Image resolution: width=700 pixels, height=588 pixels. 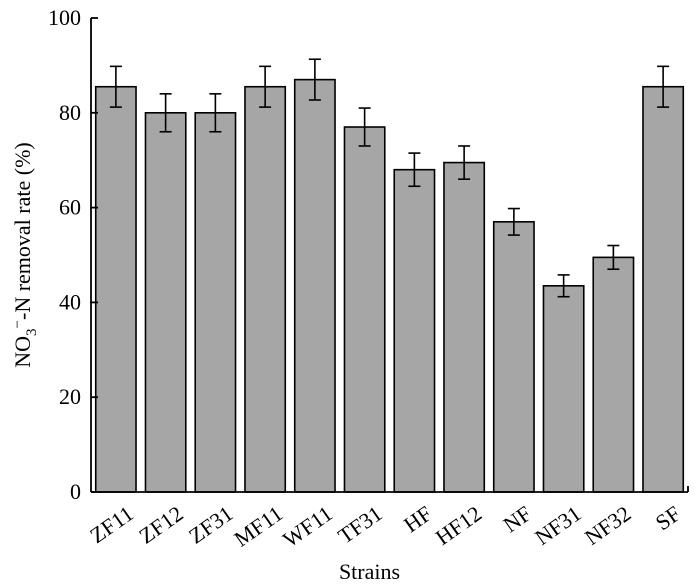 I want to click on bar-zf11, so click(x=115, y=289).